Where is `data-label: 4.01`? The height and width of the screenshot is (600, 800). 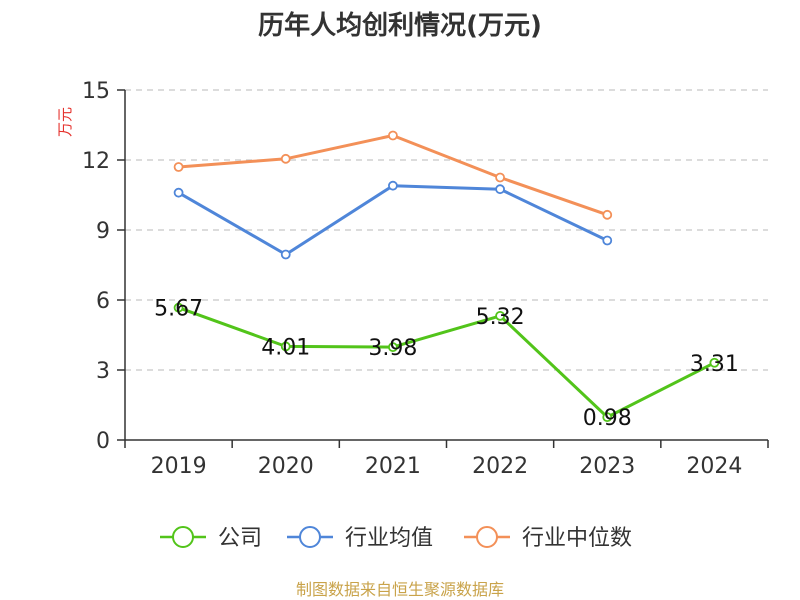 data-label: 4.01 is located at coordinates (285, 347).